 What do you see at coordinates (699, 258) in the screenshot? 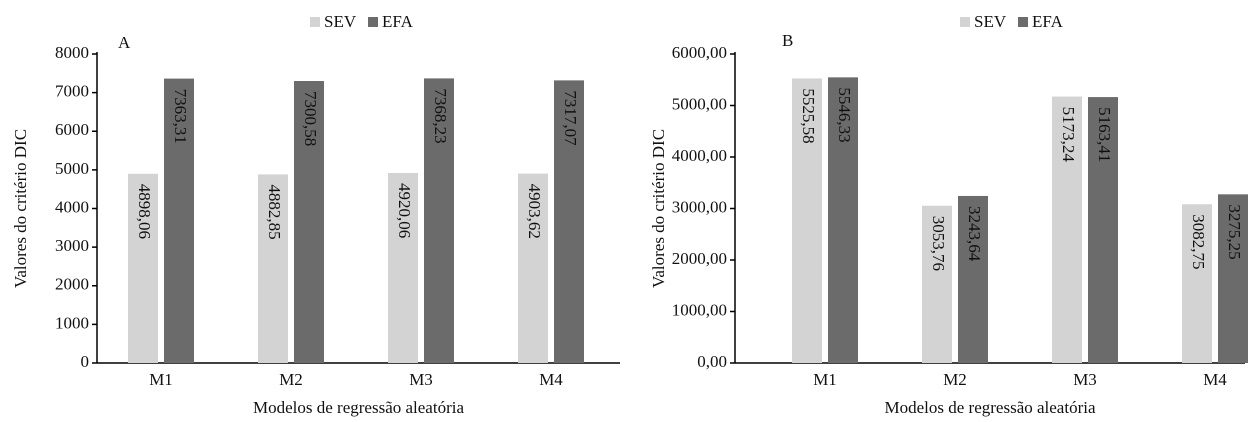
I see `y-tick-label: 2000,00` at bounding box center [699, 258].